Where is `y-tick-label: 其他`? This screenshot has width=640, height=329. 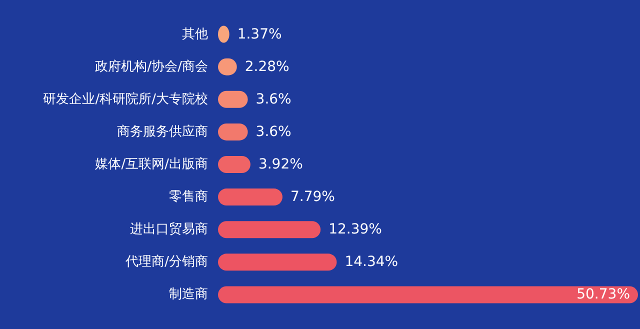
y-tick-label: 其他 is located at coordinates (195, 34).